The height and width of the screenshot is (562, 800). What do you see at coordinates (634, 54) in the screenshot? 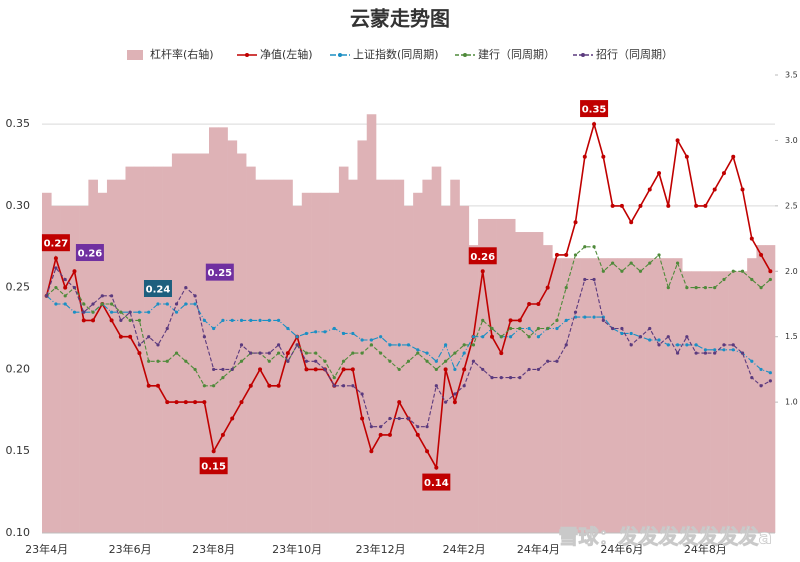
I see `legend-label: 招行（同周期）` at bounding box center [634, 54].